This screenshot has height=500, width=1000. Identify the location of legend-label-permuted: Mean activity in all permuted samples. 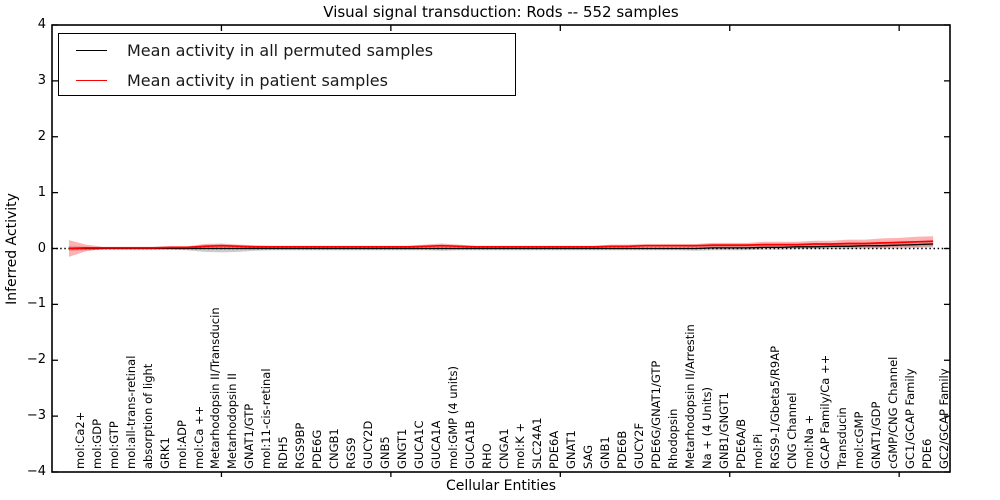
(280, 50).